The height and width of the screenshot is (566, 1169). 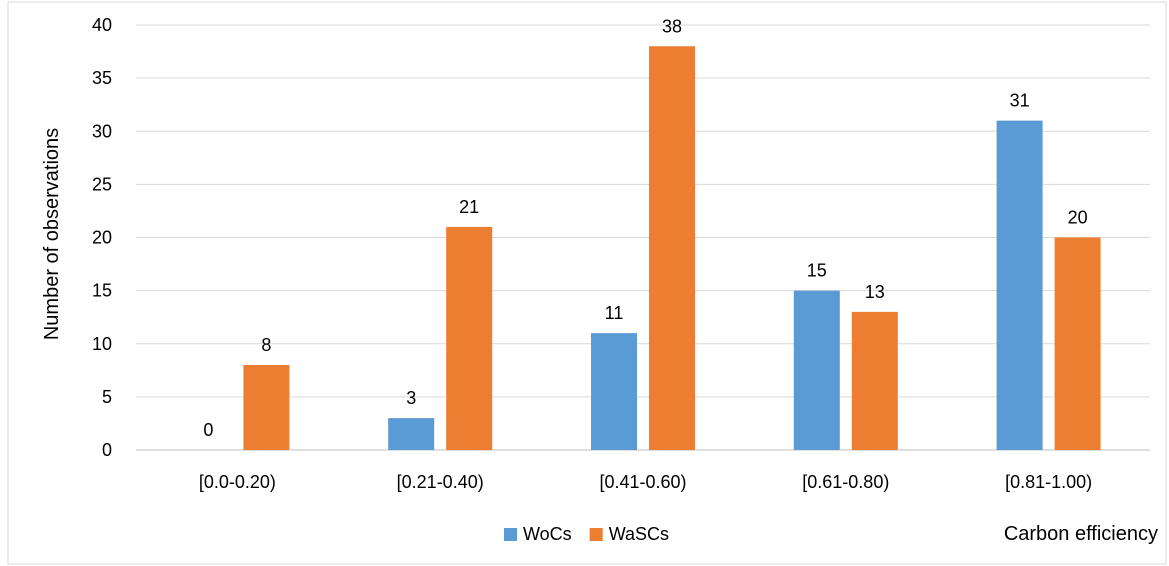 I want to click on legend: WoCs WaSCs, so click(x=586, y=534).